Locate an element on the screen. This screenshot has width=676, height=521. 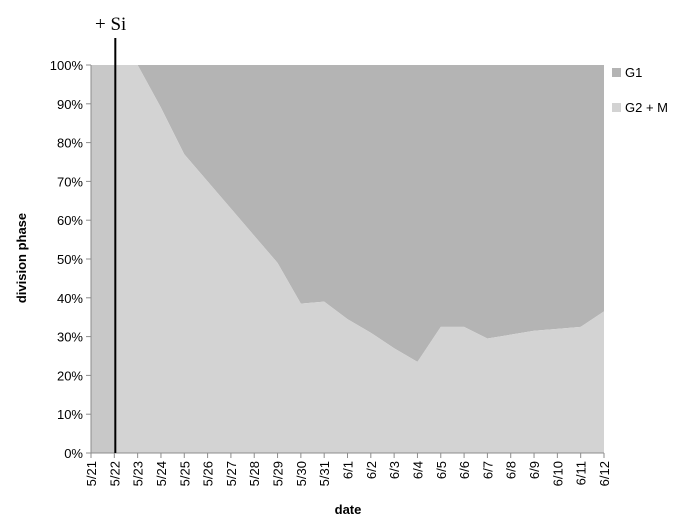
x-tick-label: 5/21 is located at coordinates (91, 473).